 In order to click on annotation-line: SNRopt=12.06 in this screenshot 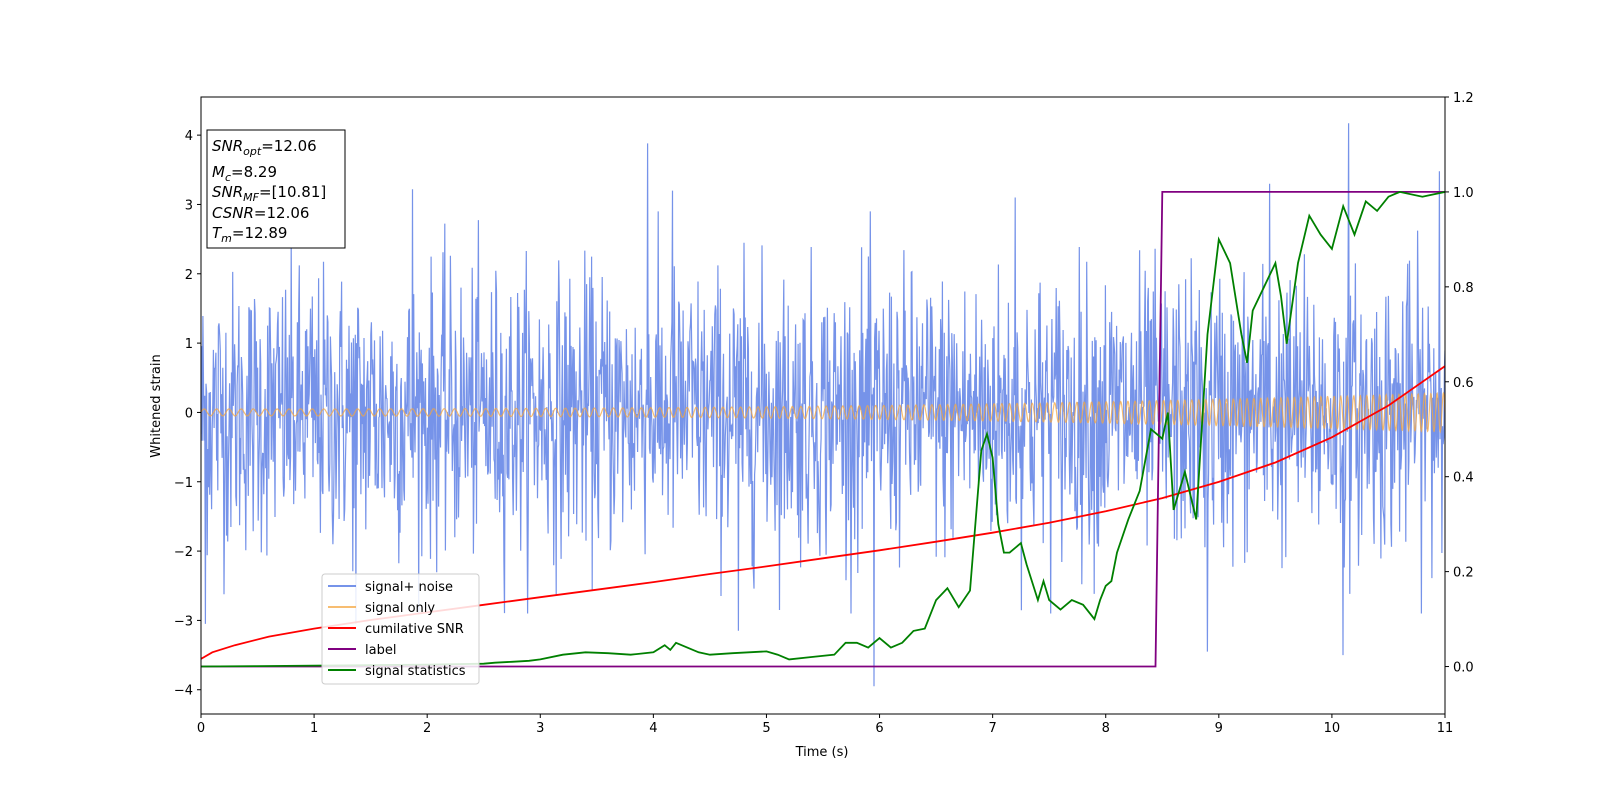, I will do `click(264, 147)`.